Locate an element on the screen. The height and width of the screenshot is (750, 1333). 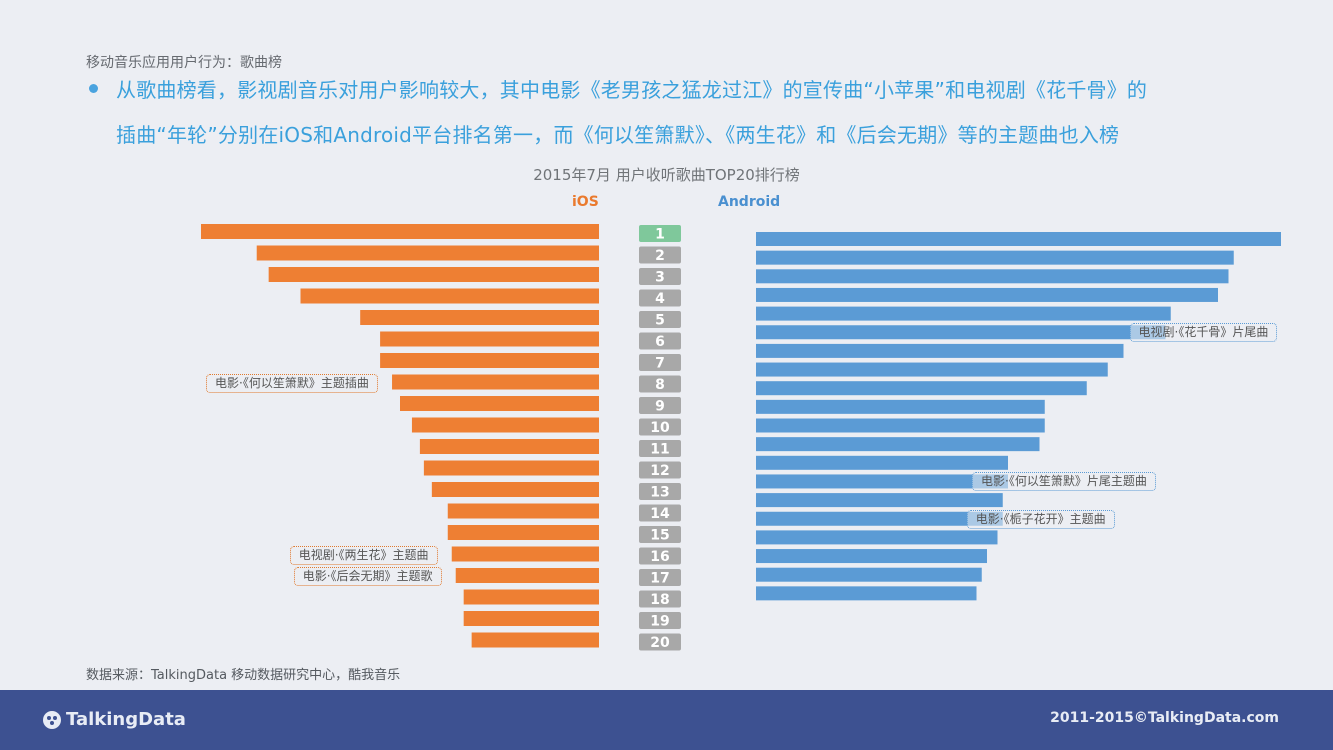
rank-label-11: 11 is located at coordinates (659, 450).